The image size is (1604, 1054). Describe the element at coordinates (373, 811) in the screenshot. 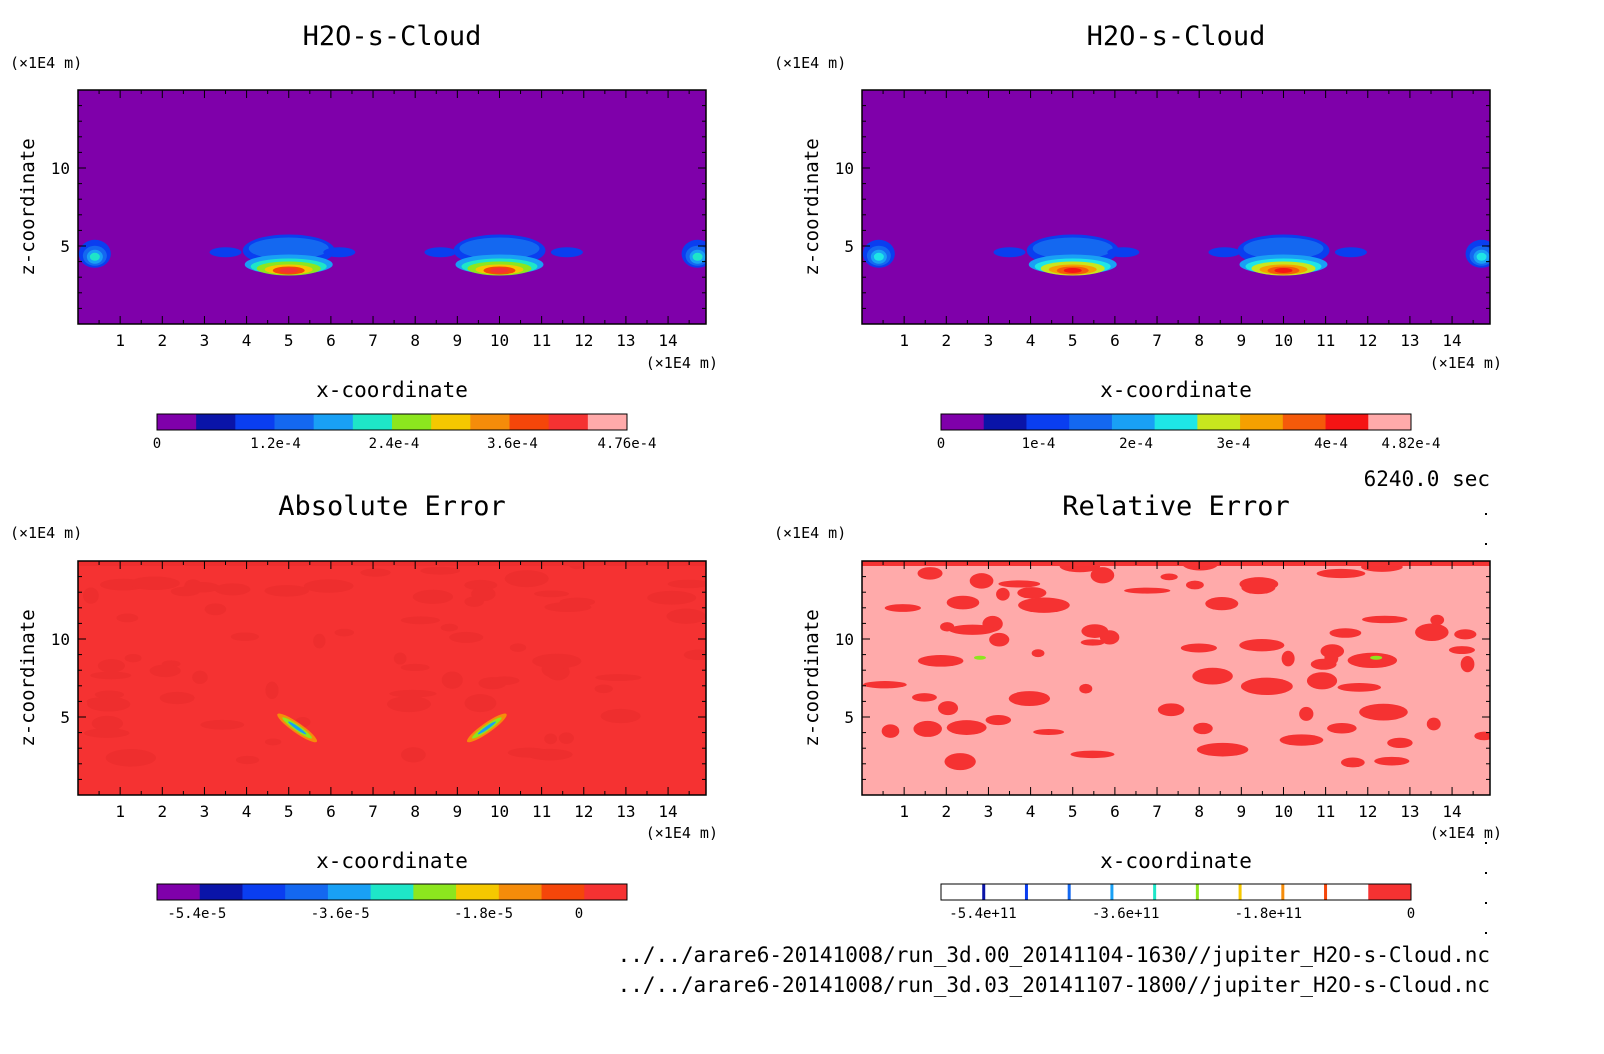

I see `x-tick-label: 7` at that location.